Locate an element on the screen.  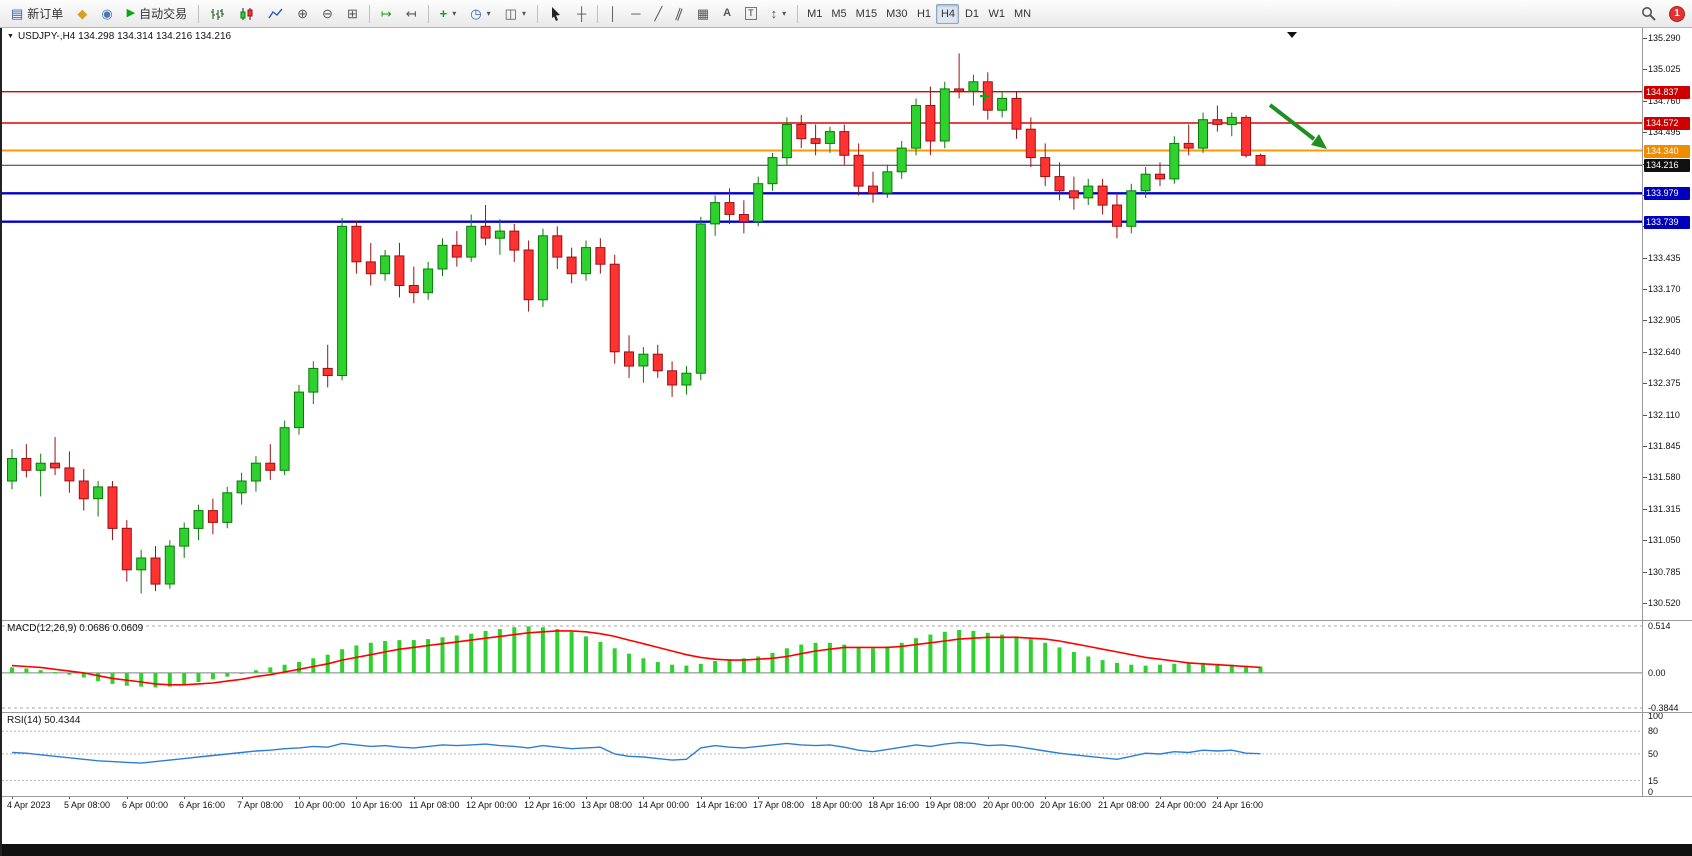
channel-button: ∥ is located at coordinates (679, 14).